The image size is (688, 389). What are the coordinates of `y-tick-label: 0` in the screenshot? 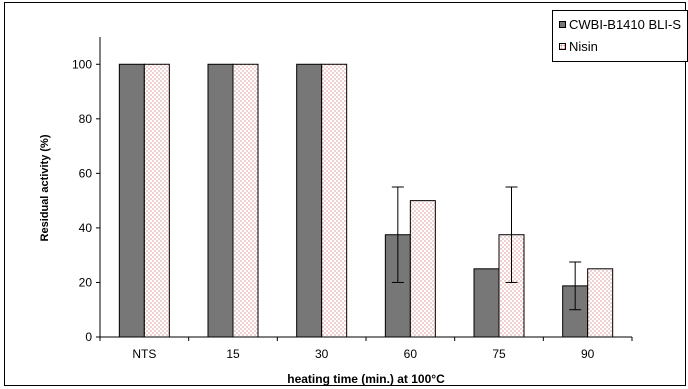 It's located at (88, 337).